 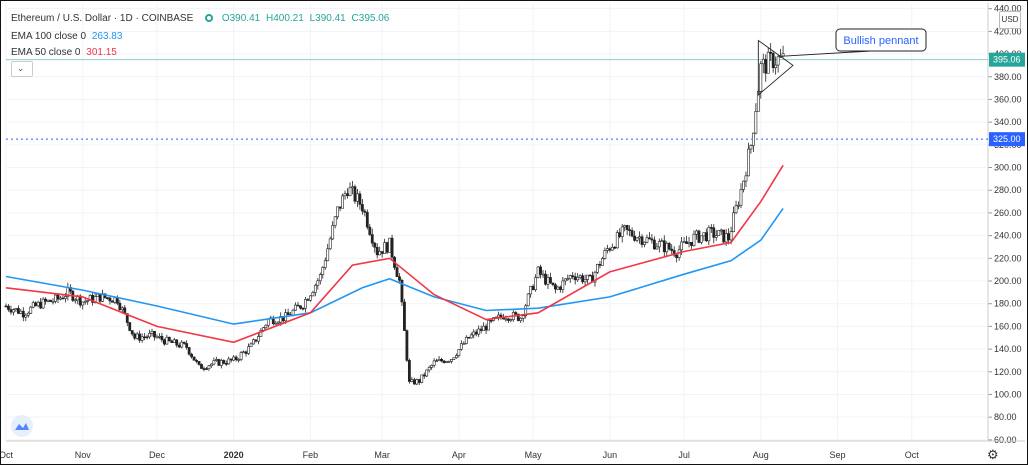 What do you see at coordinates (1008, 31) in the screenshot?
I see `y-tick-label: 420.00` at bounding box center [1008, 31].